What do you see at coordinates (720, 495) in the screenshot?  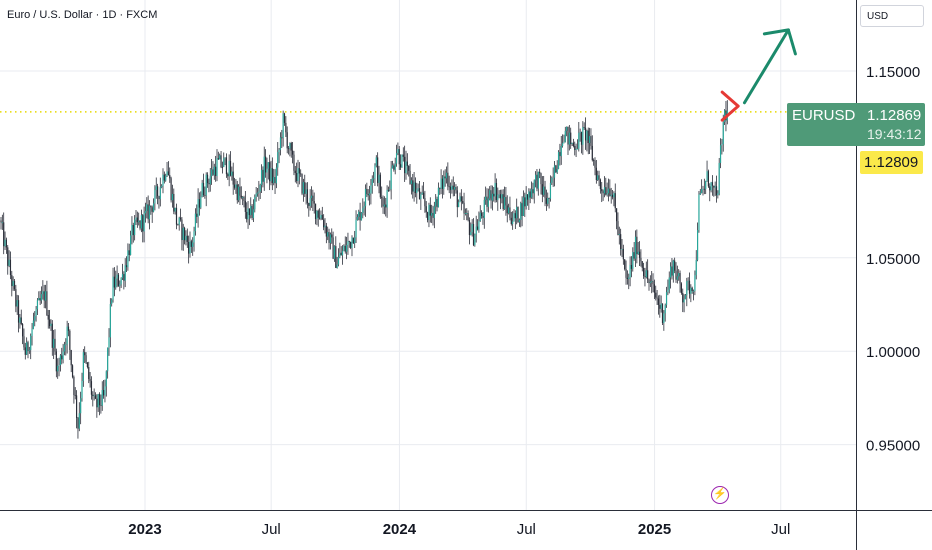 I see `lightning-bolt-icon: ⚡` at bounding box center [720, 495].